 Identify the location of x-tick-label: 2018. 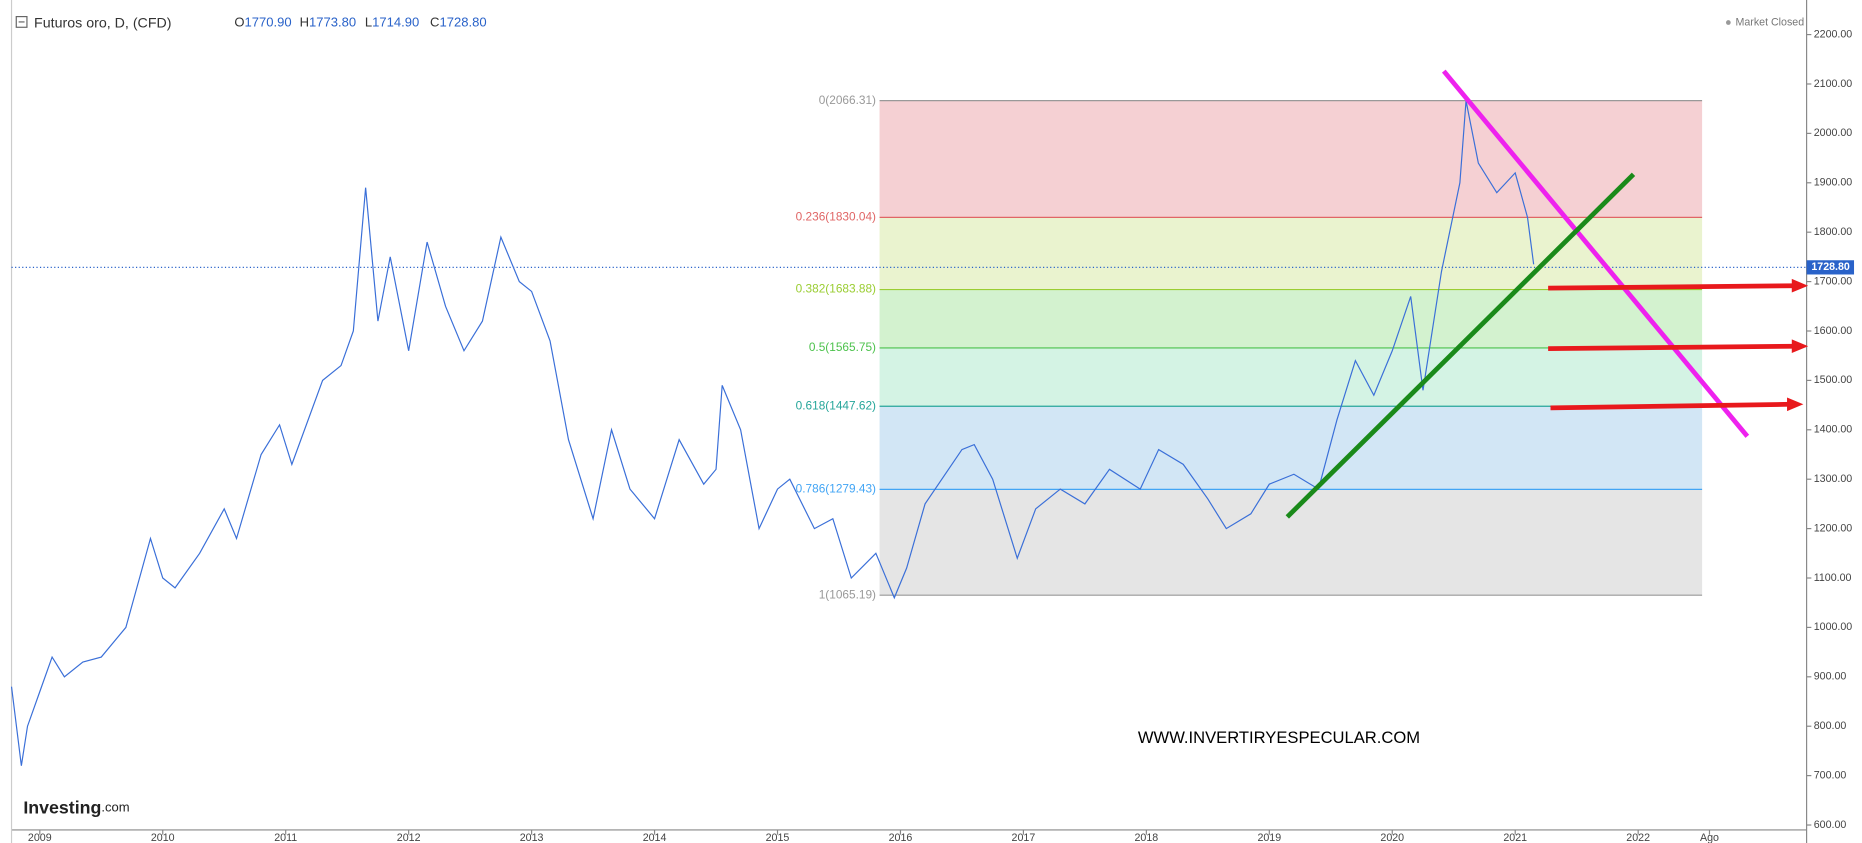
(1147, 837).